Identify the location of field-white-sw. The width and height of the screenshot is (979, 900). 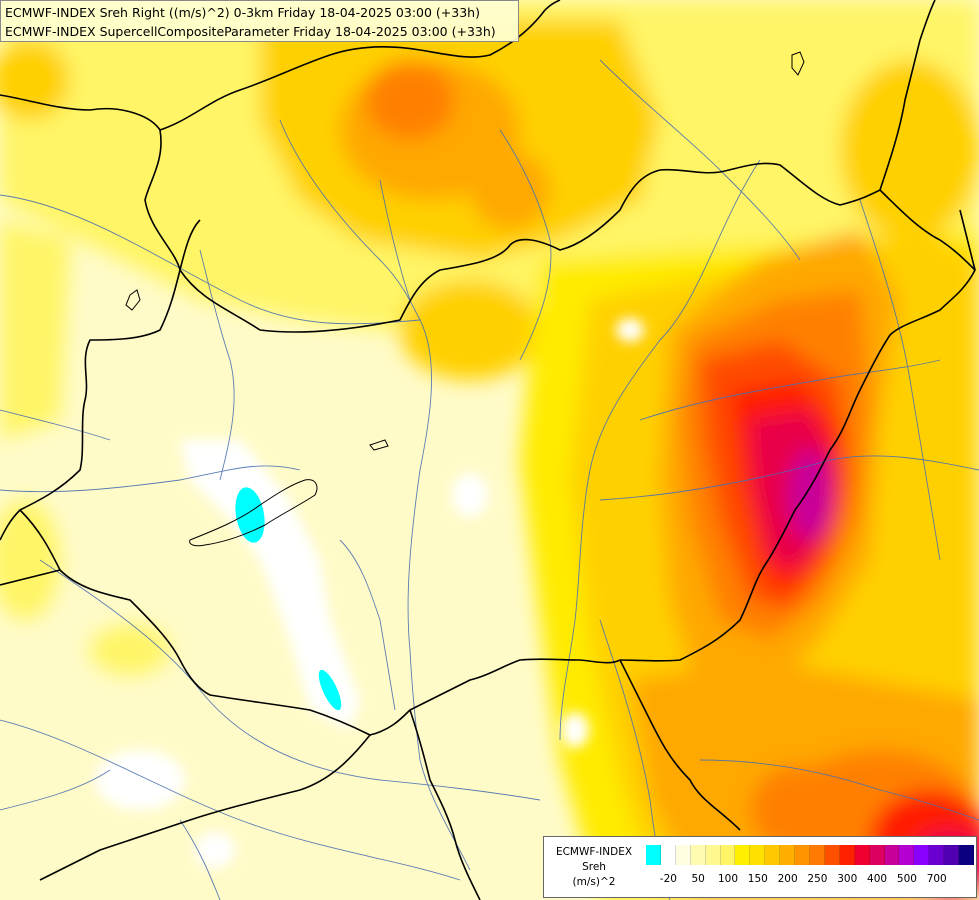
(215, 850).